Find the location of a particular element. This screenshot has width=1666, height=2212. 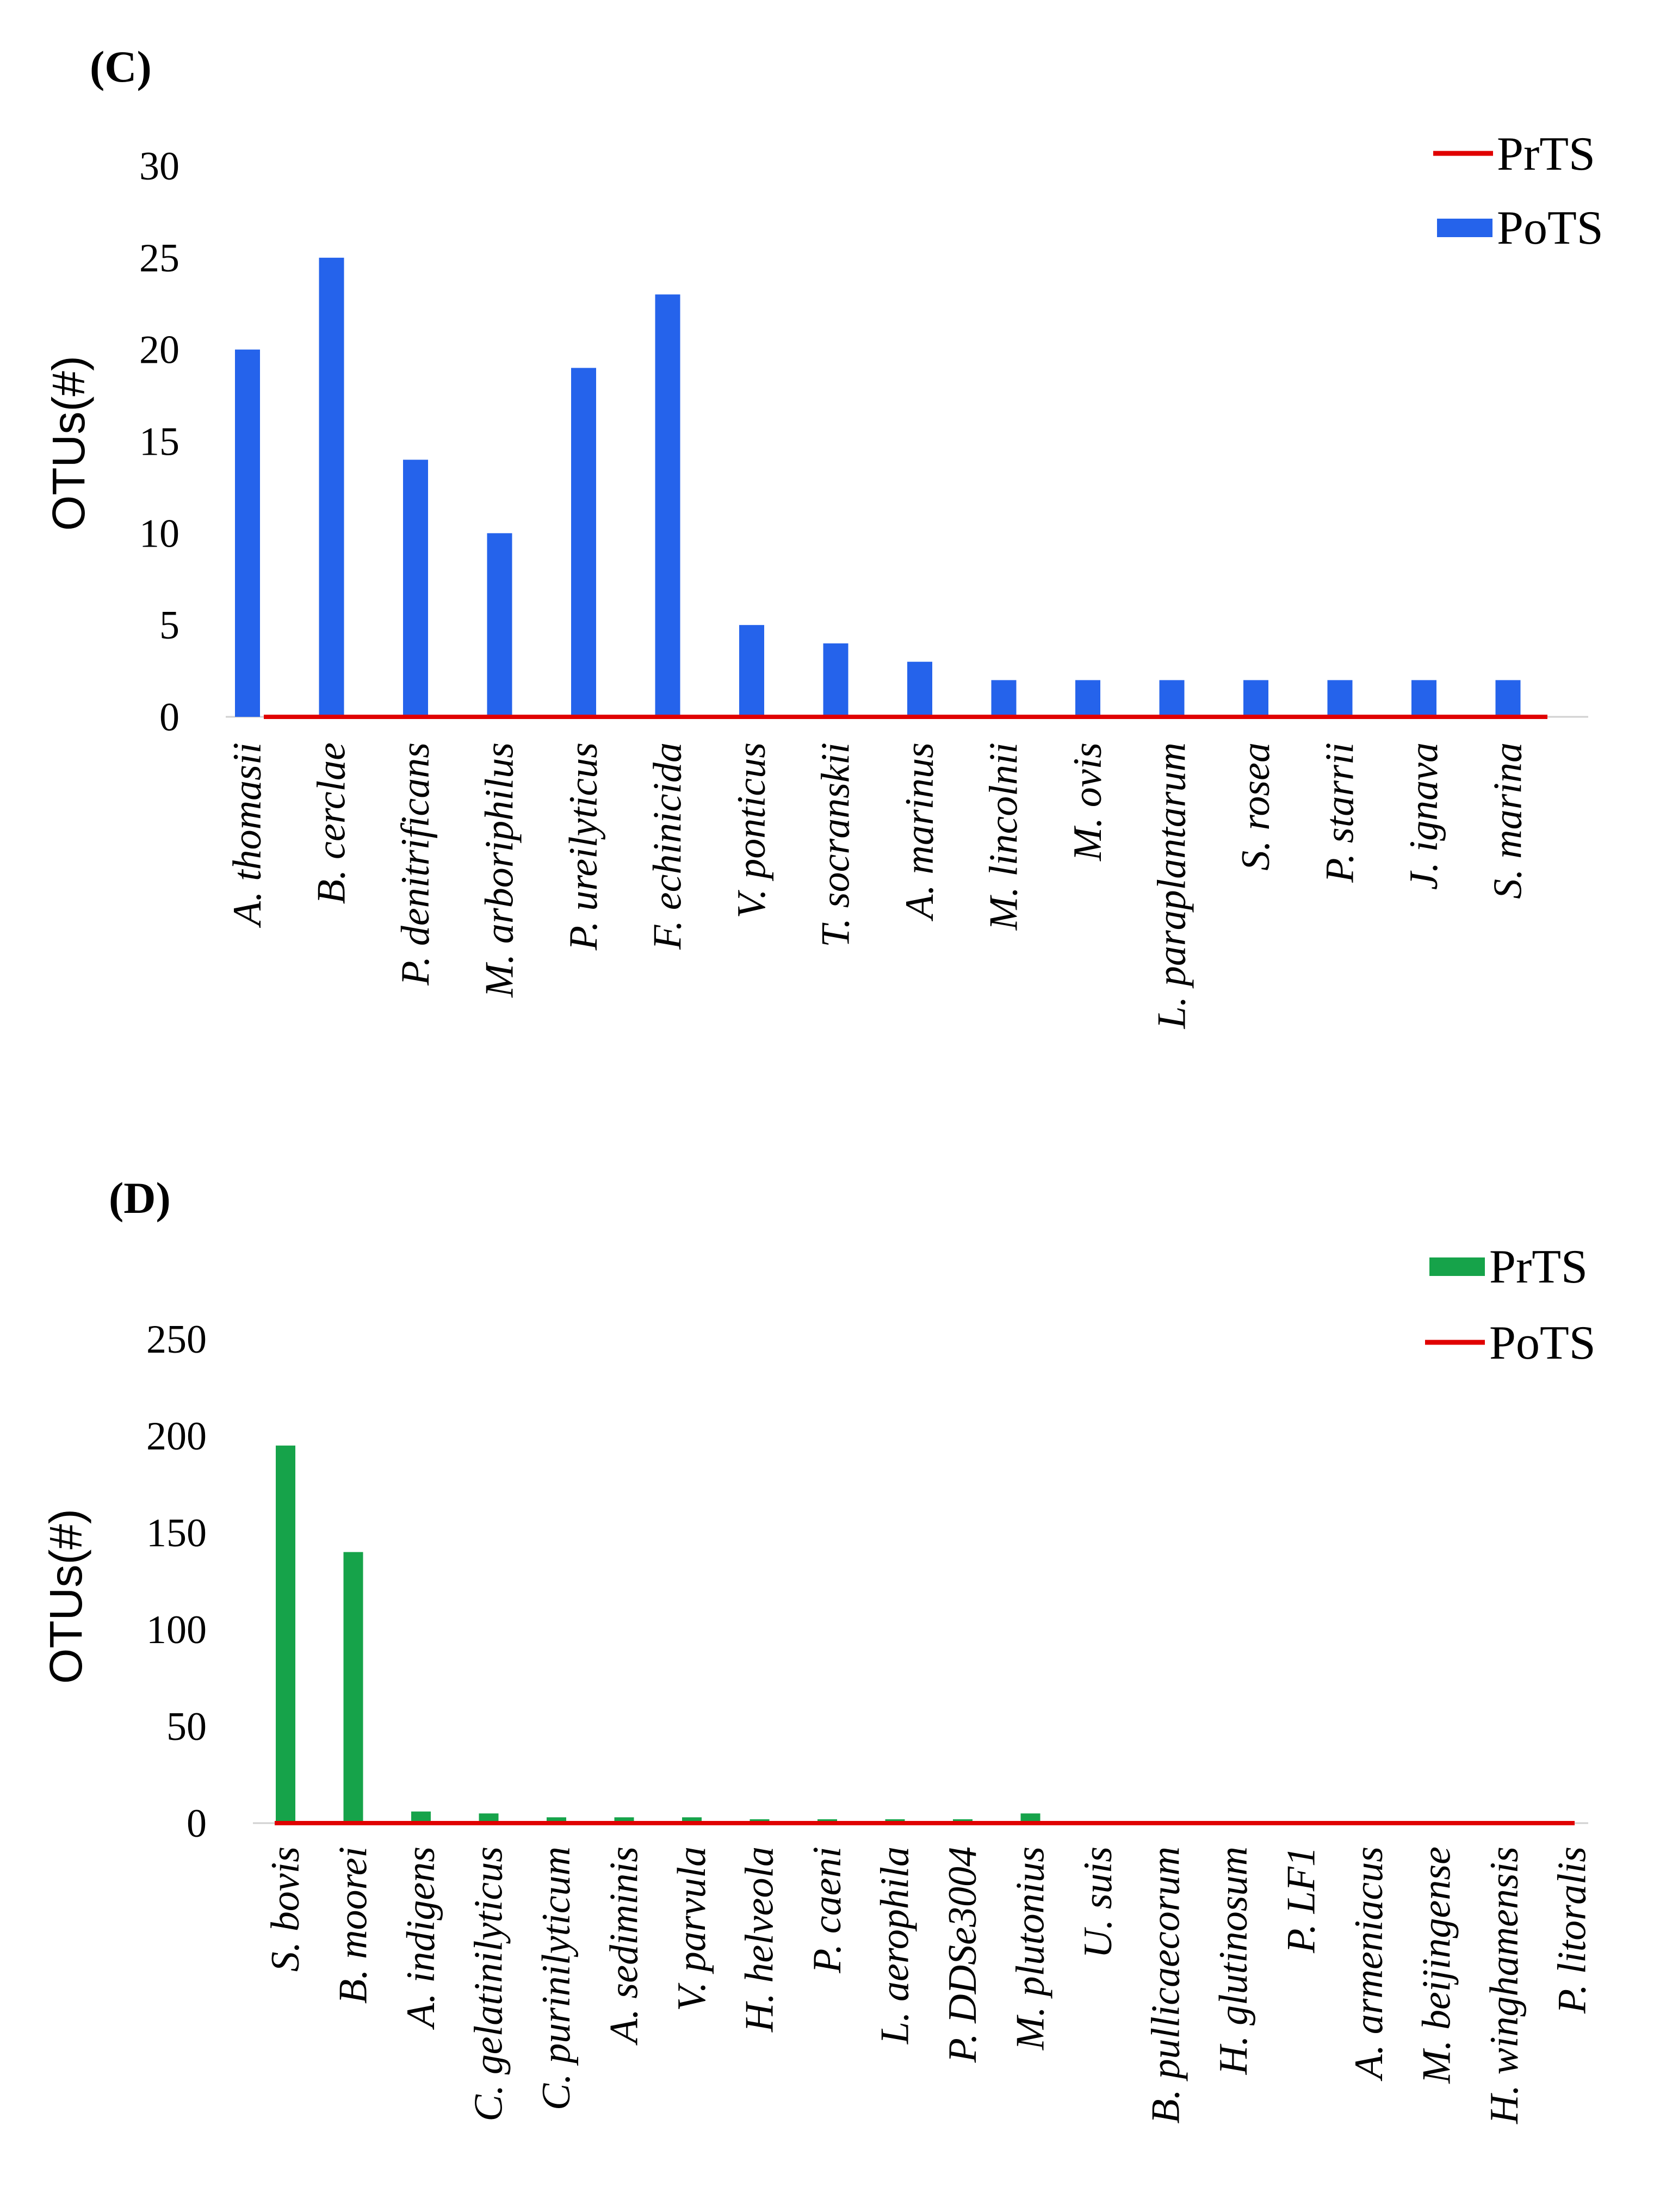

panel-d-y-axis-label: OTUs(#) is located at coordinates (65, 1597).